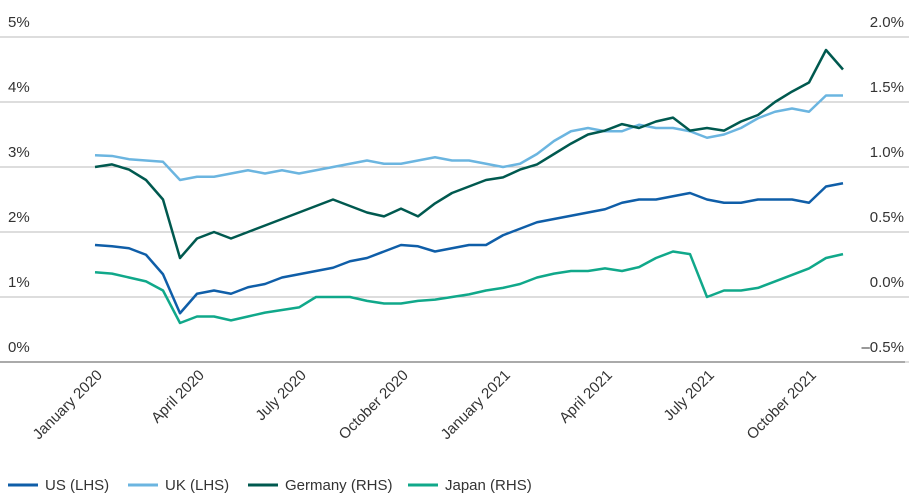  What do you see at coordinates (374, 405) in the screenshot?
I see `x-tick-label: October 2020` at bounding box center [374, 405].